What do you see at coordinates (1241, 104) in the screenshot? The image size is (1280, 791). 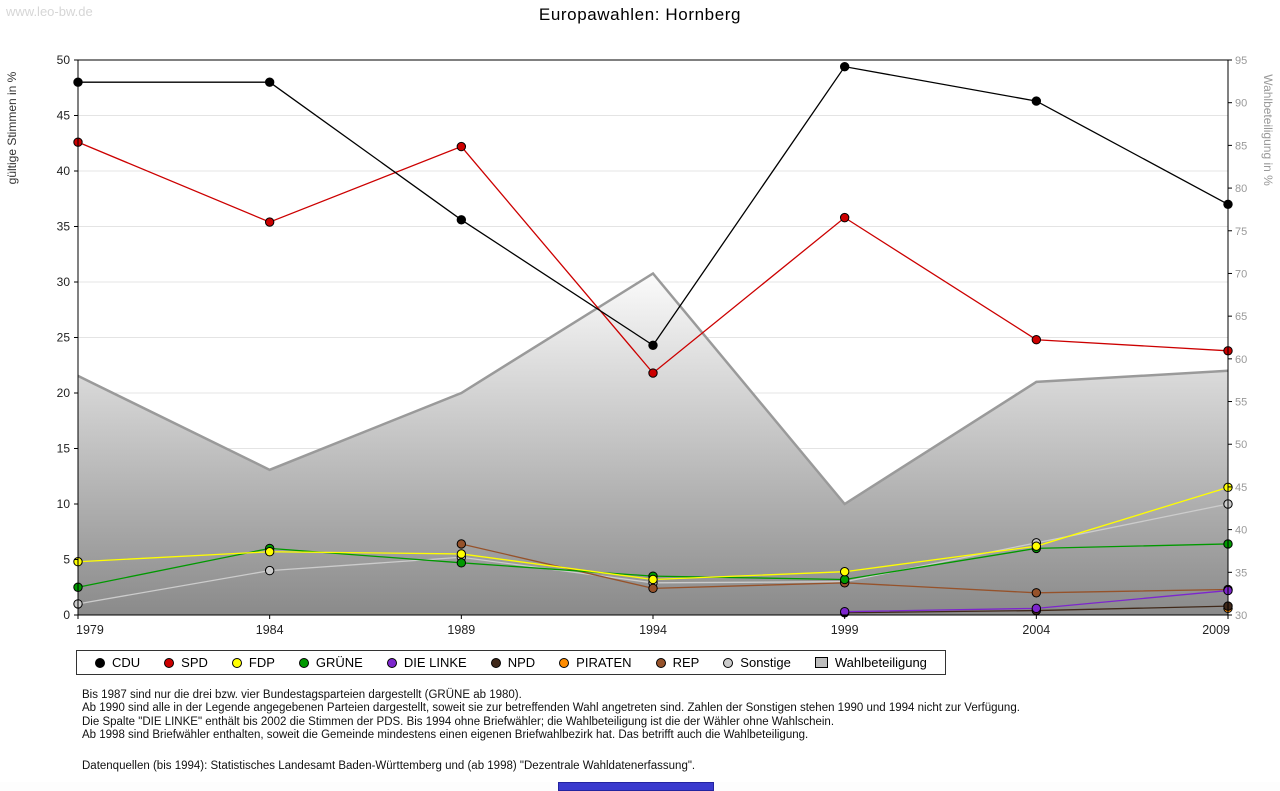 I see `svg-text: 90` at bounding box center [1241, 104].